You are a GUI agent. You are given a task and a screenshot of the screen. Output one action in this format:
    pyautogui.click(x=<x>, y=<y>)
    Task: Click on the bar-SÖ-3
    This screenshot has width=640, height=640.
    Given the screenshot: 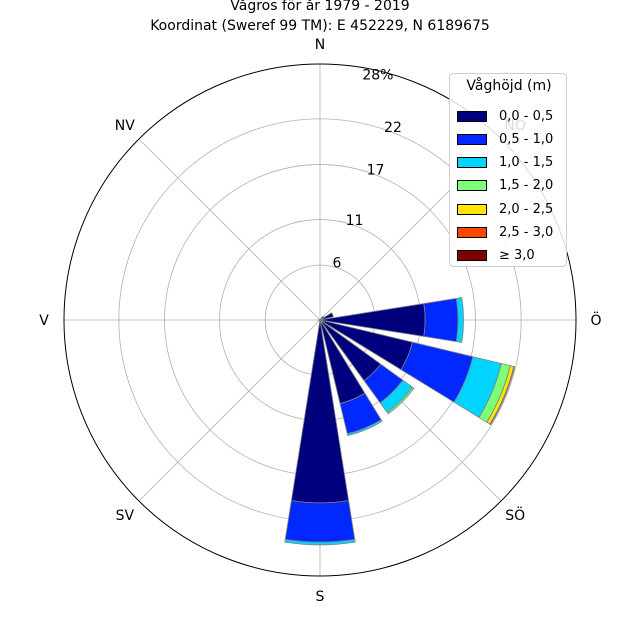 What is the action you would take?
    pyautogui.click(x=400, y=400)
    